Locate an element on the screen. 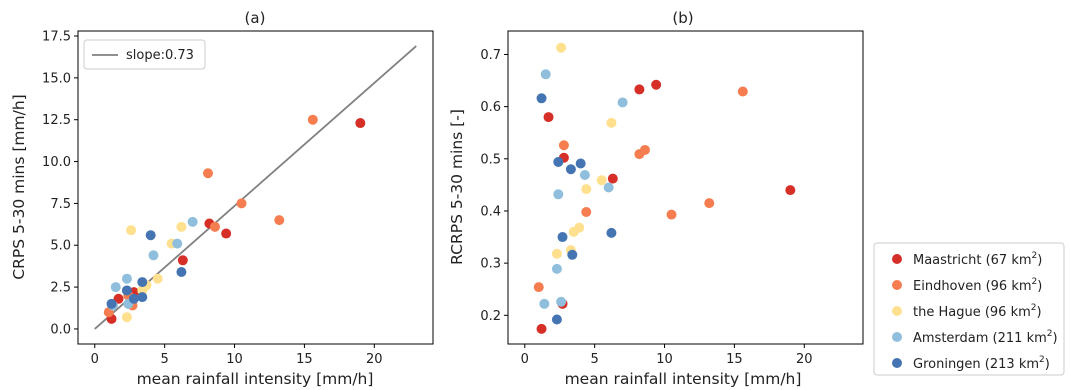 This screenshot has width=1070, height=390. panel-a-ytick-label: 2.5 is located at coordinates (60, 288).